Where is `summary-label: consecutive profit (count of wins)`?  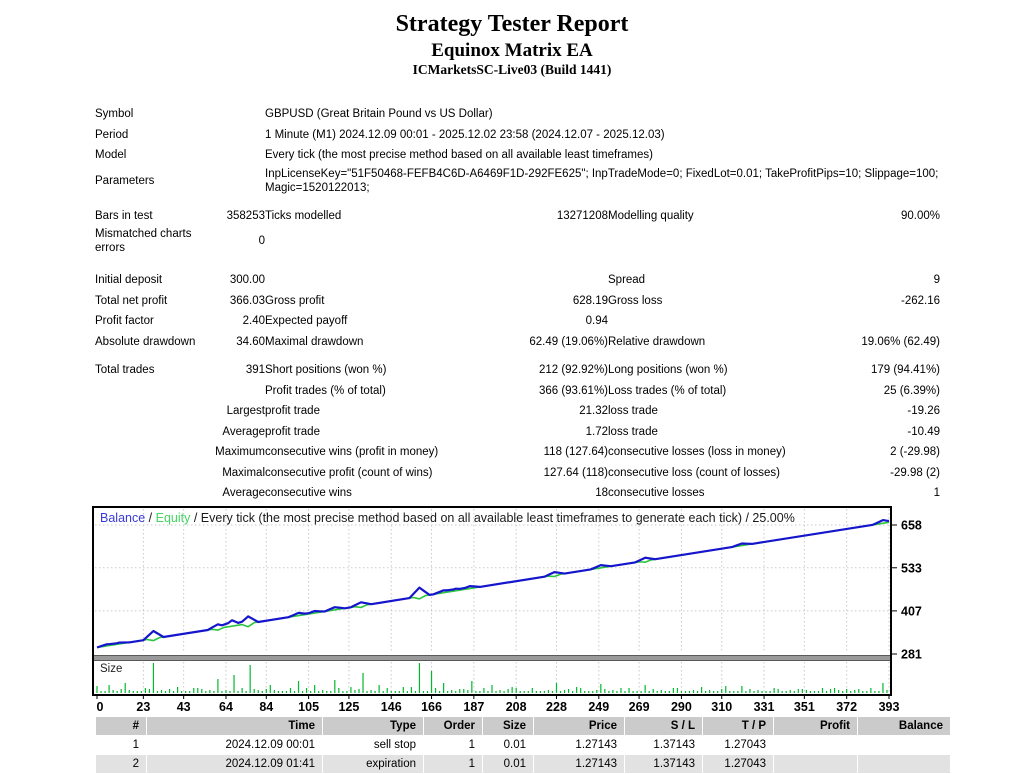
summary-label: consecutive profit (count of wins) is located at coordinates (349, 472).